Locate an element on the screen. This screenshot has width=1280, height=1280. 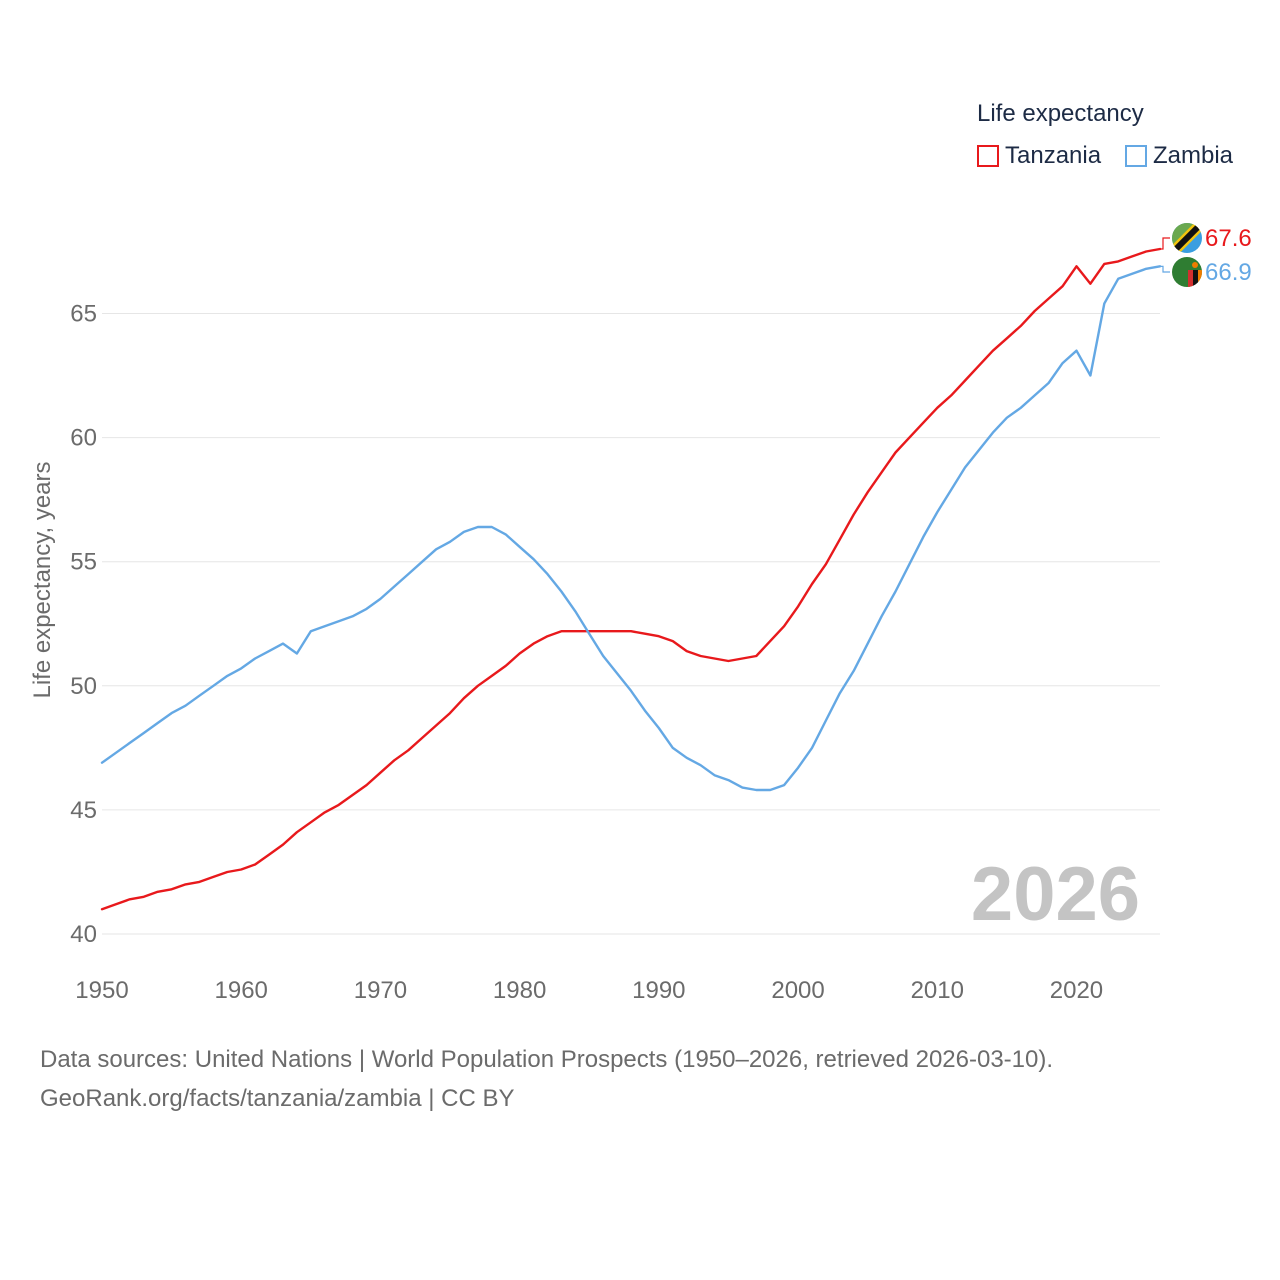
x-tick-label-1990: 1990 is located at coordinates (658, 990).